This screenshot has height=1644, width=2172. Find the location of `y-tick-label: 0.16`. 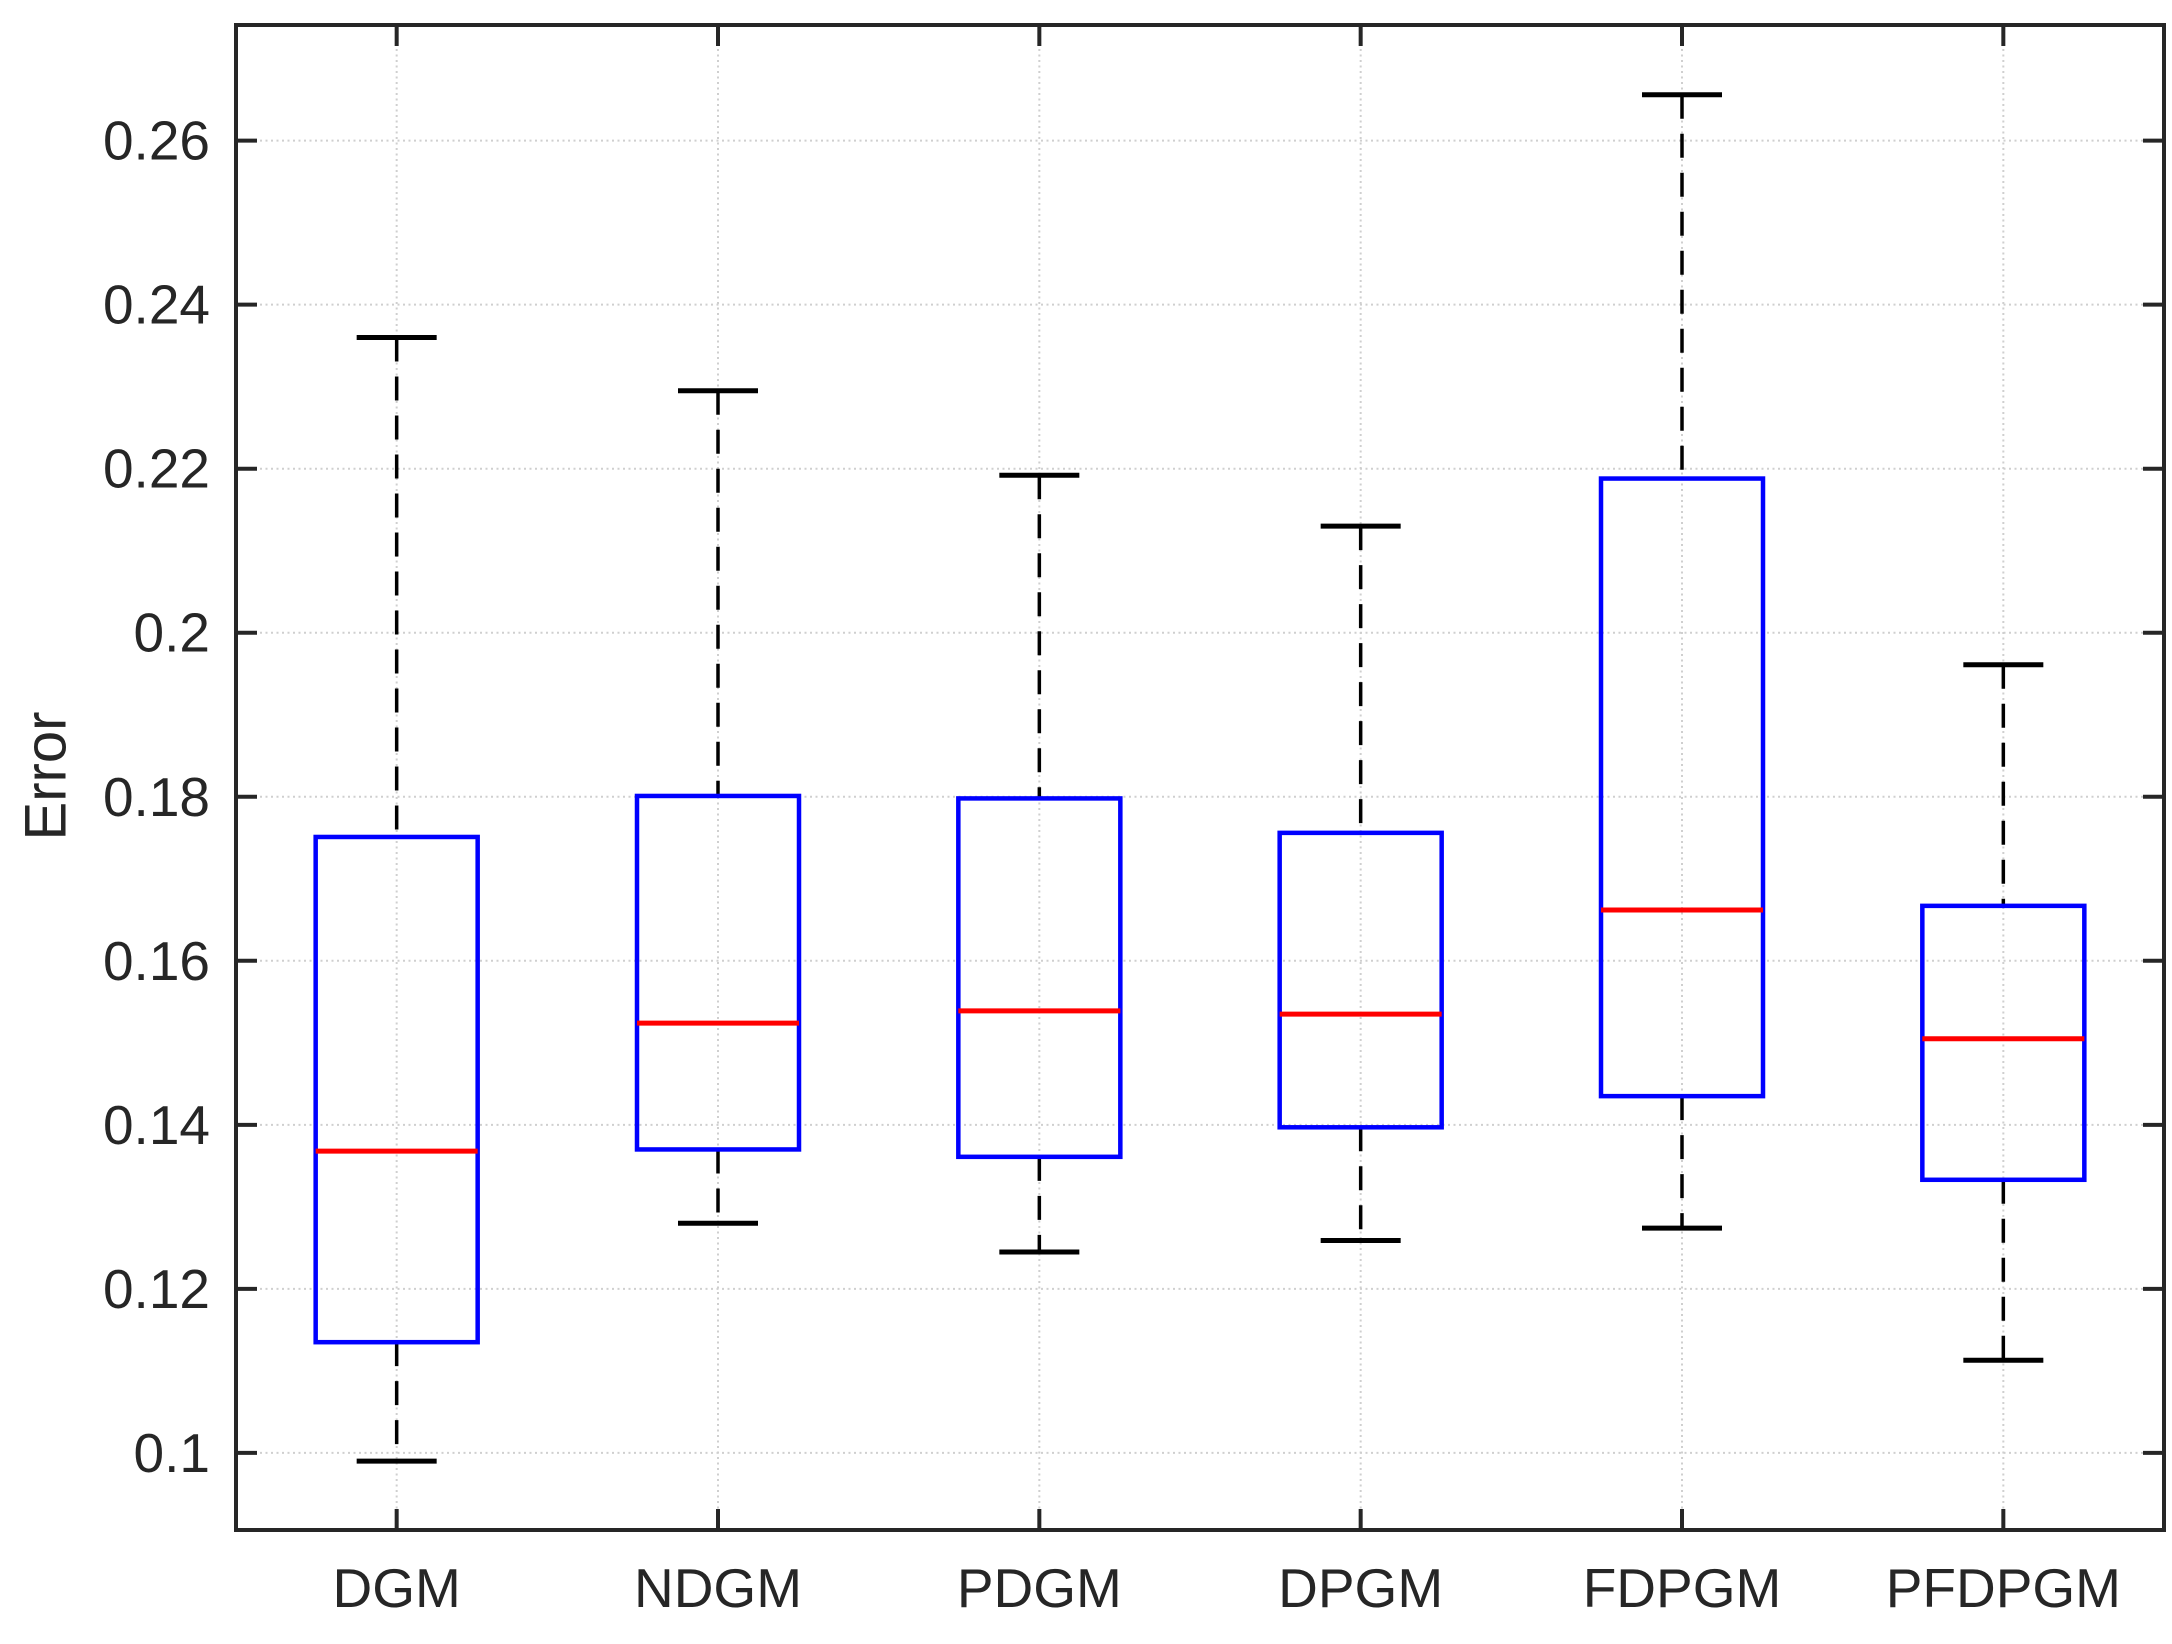

y-tick-label: 0.16 is located at coordinates (156, 961).